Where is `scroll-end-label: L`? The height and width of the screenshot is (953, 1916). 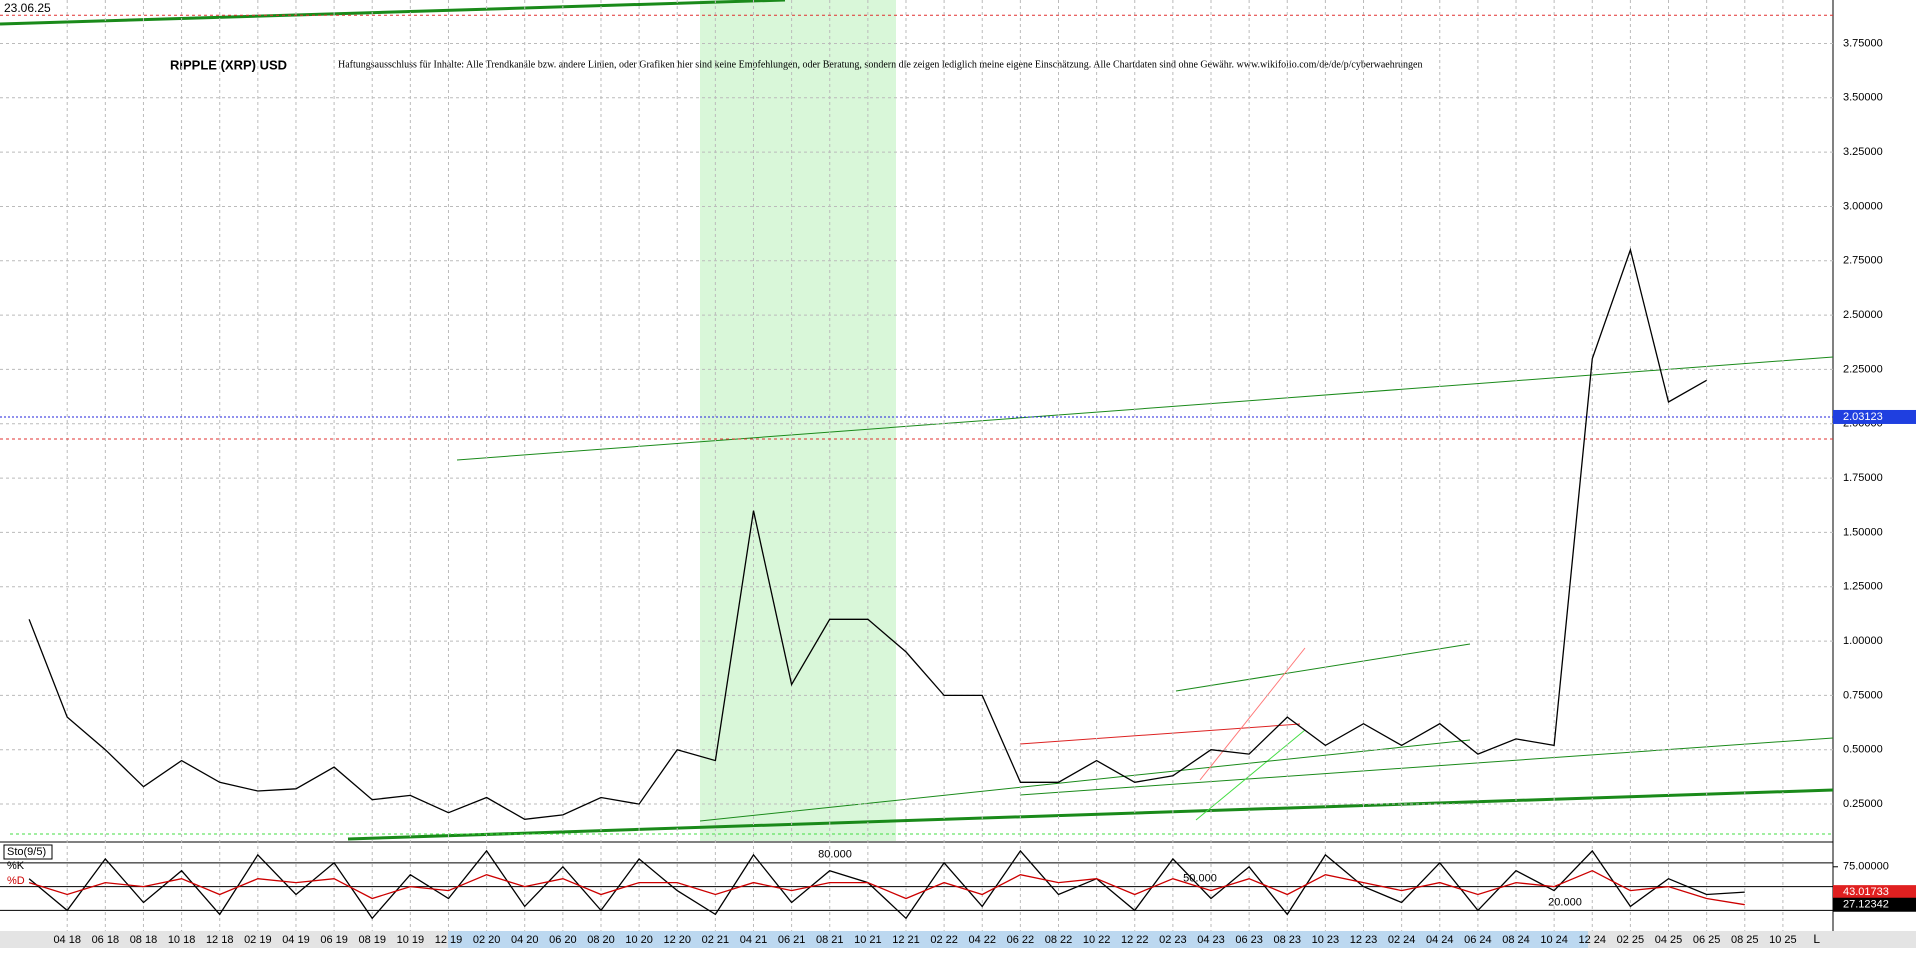 scroll-end-label: L is located at coordinates (1816, 939).